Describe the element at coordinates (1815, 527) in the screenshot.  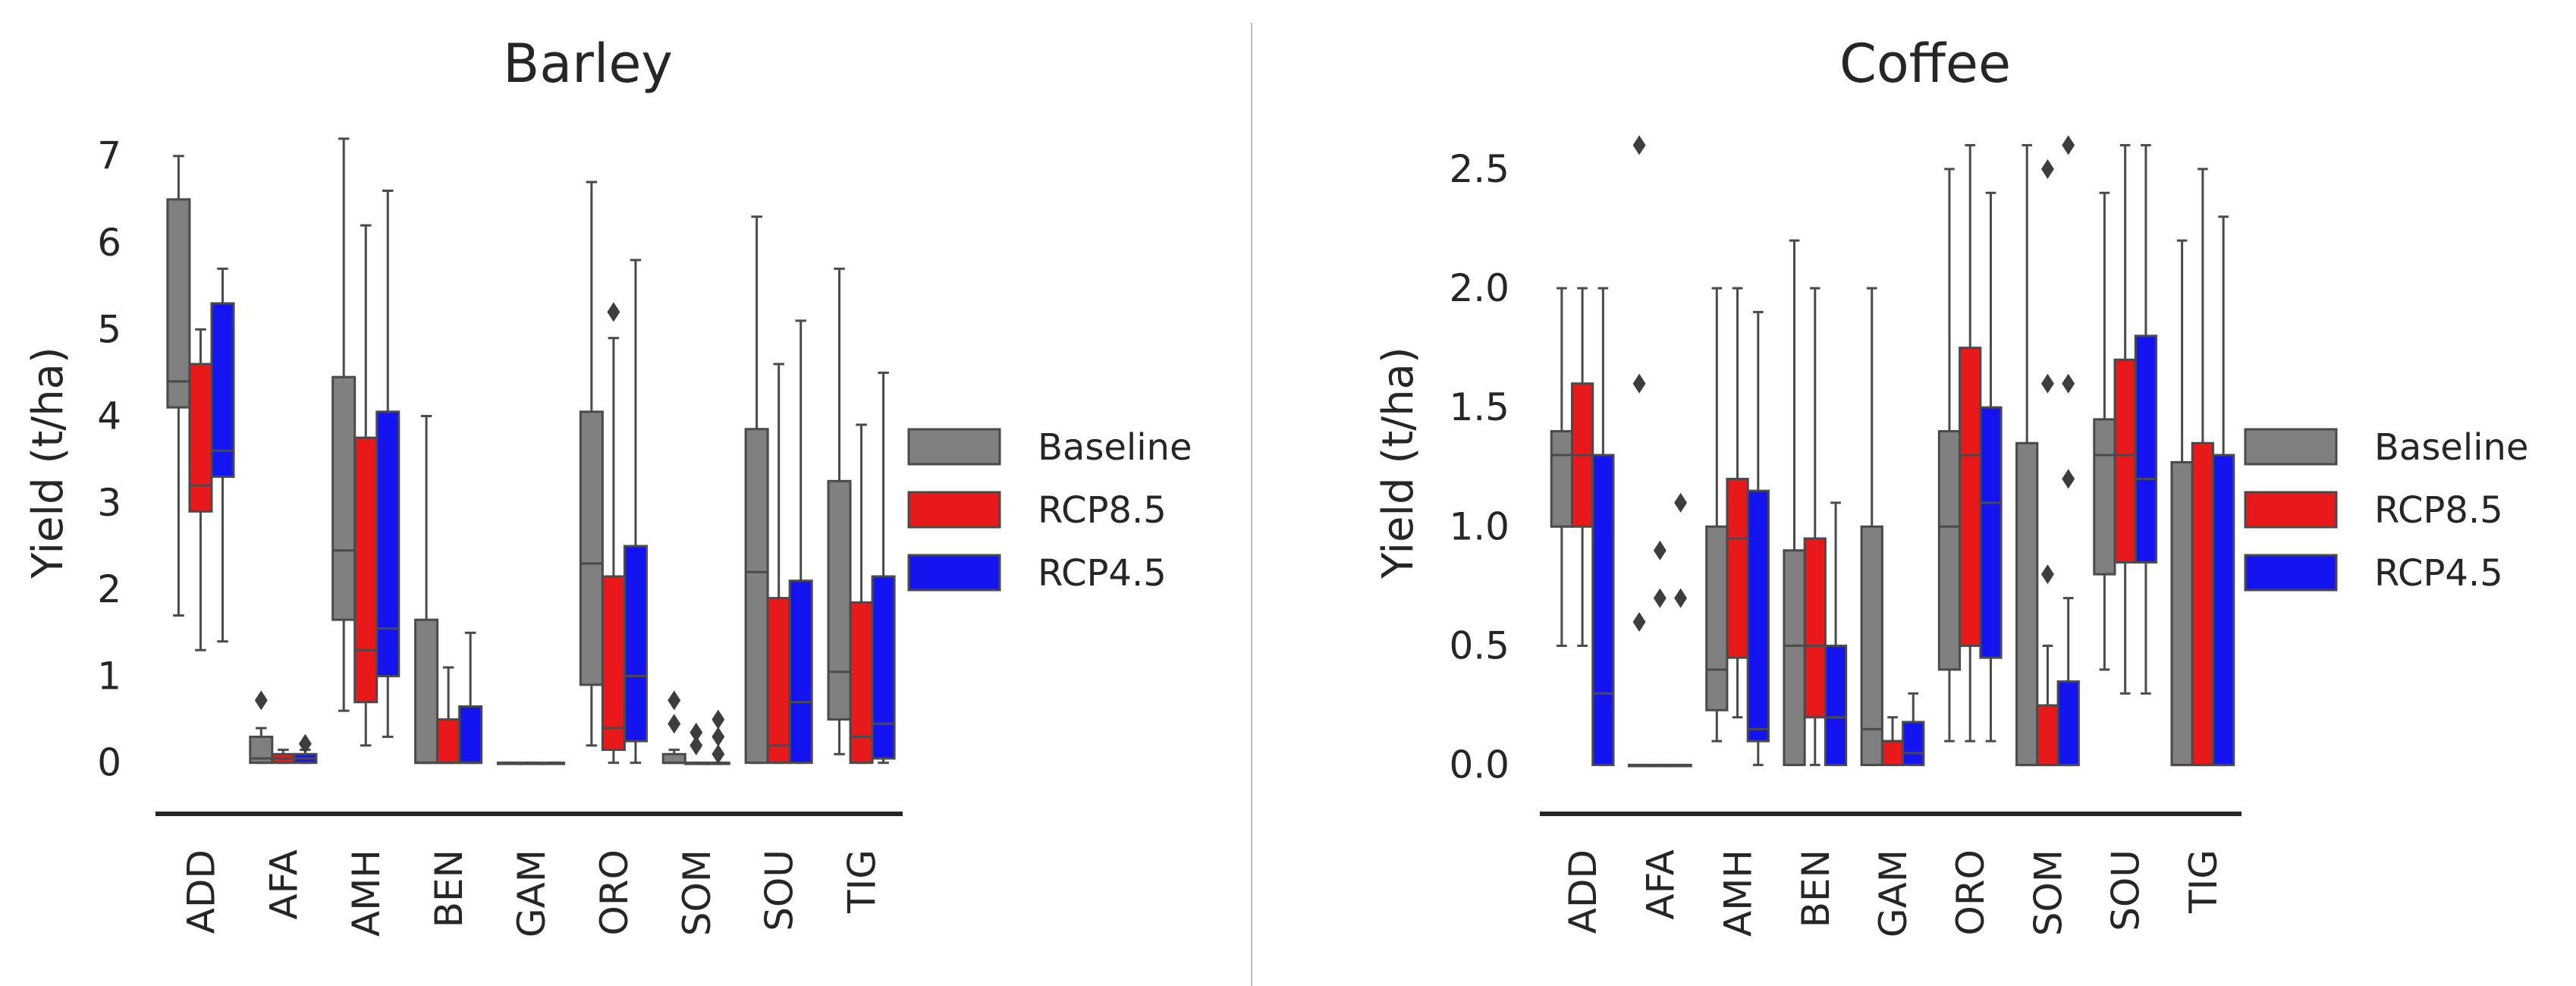
I see `box-rcp85-ben` at that location.